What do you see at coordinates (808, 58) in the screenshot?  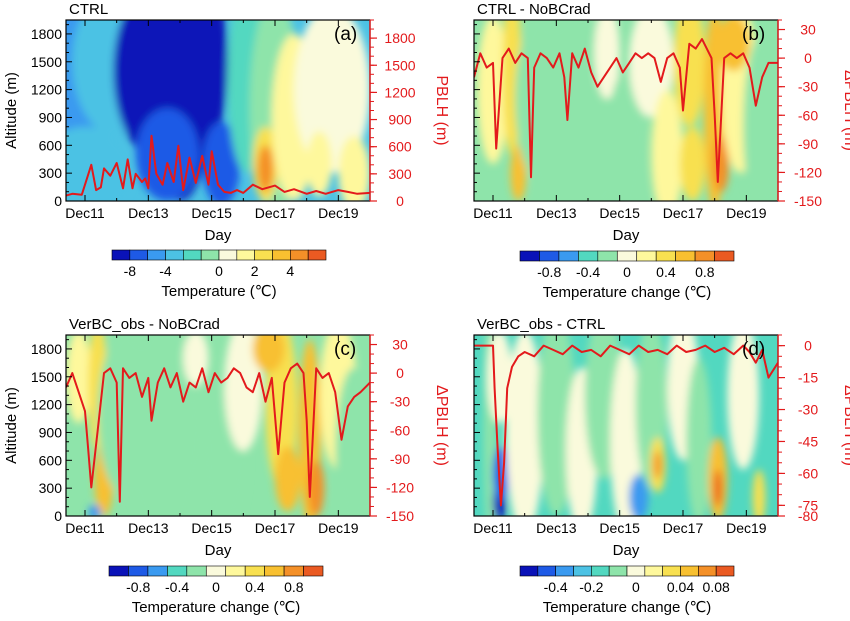 I see `right-tick-label: 0` at bounding box center [808, 58].